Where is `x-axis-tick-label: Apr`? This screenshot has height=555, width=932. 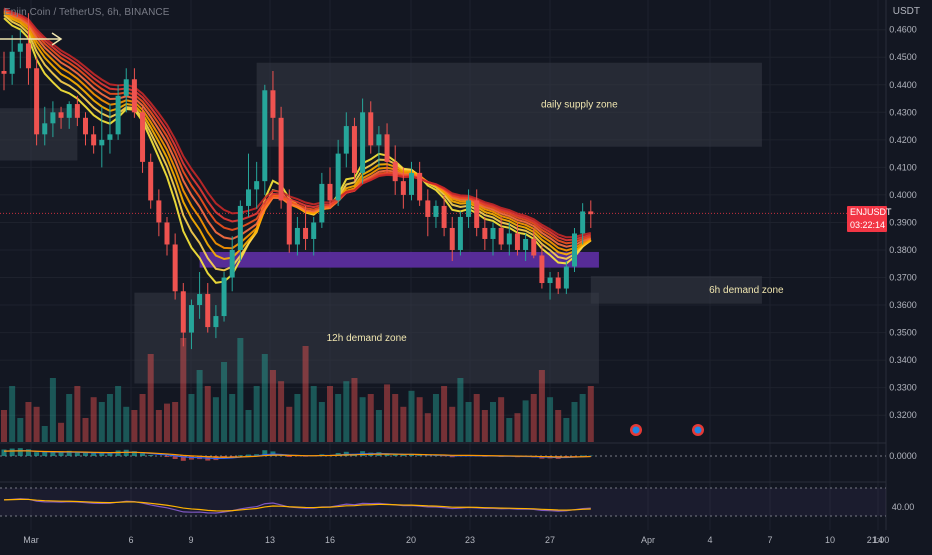 x-axis-tick-label: Apr is located at coordinates (648, 540).